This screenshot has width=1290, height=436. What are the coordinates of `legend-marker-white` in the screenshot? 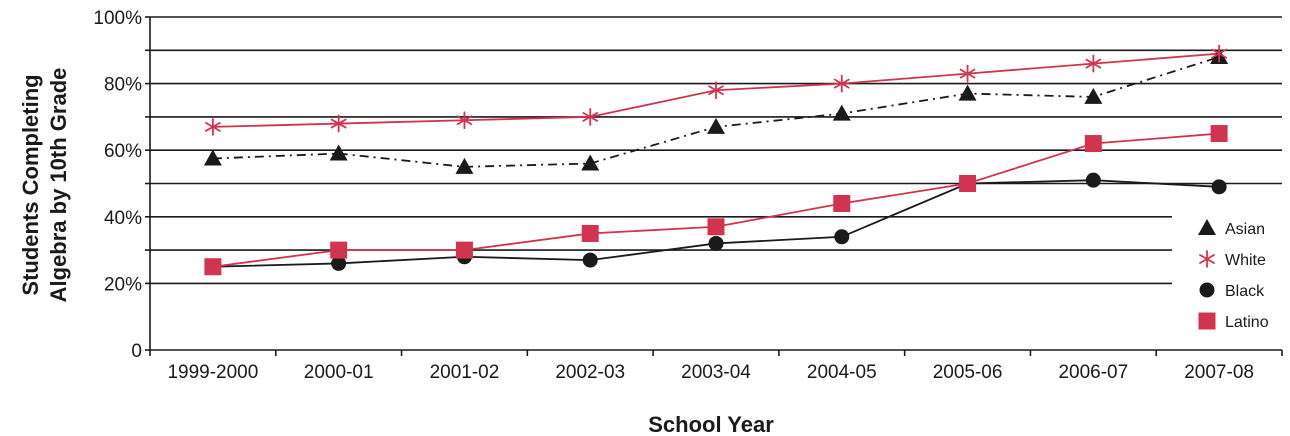 It's located at (1207, 259).